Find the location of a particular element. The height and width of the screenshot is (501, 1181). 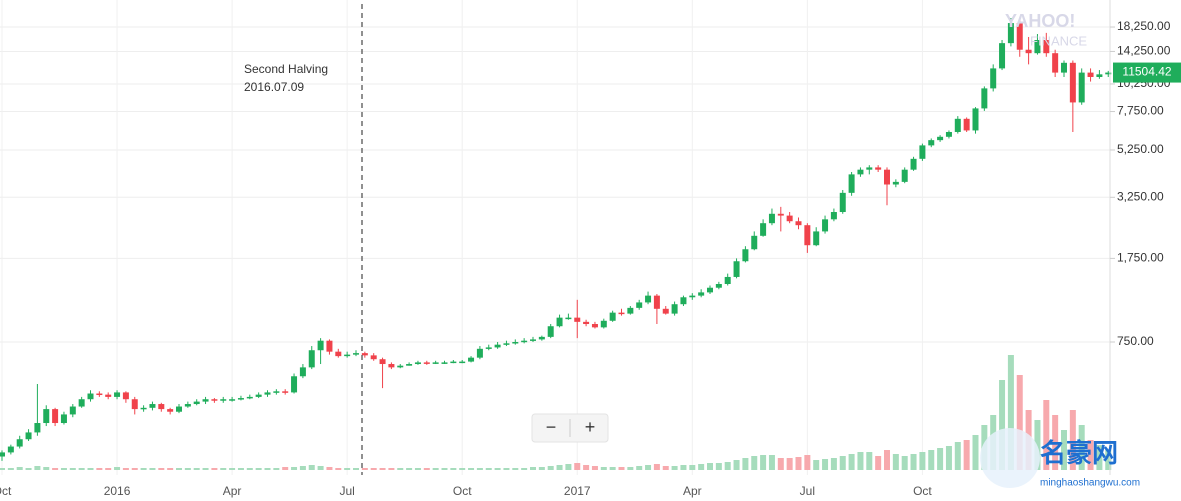

zoom-in: + is located at coordinates (590, 427).